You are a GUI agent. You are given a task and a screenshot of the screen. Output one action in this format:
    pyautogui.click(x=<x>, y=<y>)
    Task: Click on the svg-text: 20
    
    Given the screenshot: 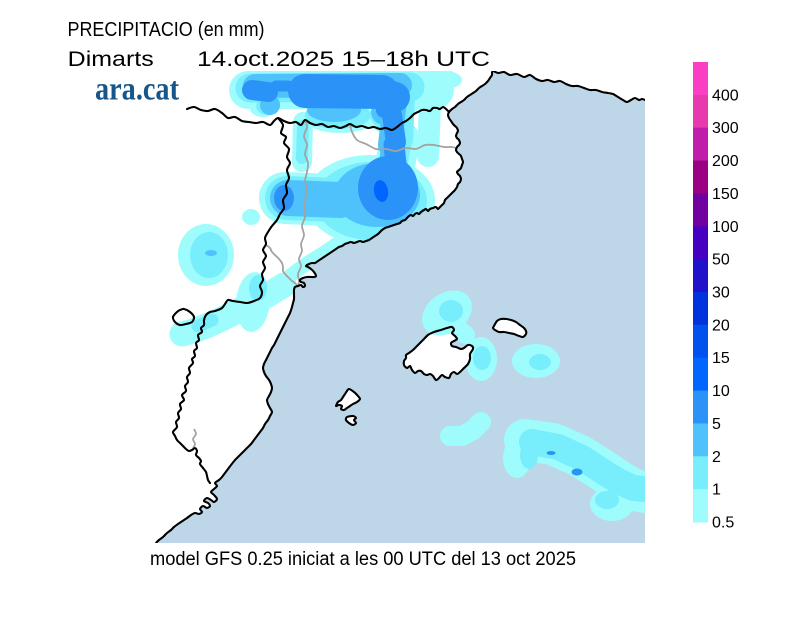 What is the action you would take?
    pyautogui.click(x=721, y=325)
    